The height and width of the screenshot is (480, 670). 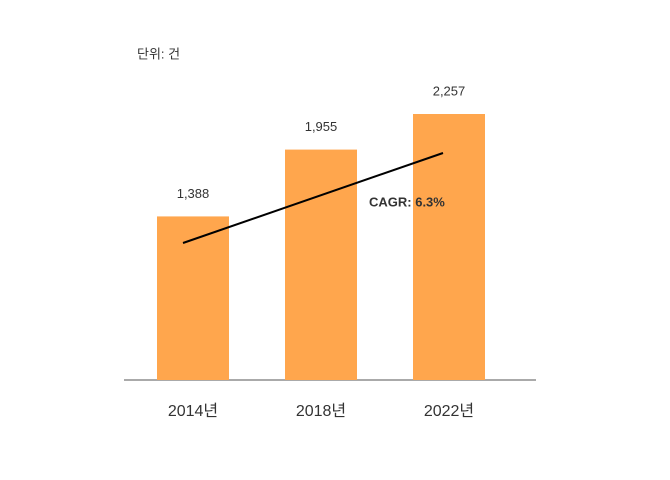 What do you see at coordinates (193, 411) in the screenshot?
I see `x-tick-label: 2014년` at bounding box center [193, 411].